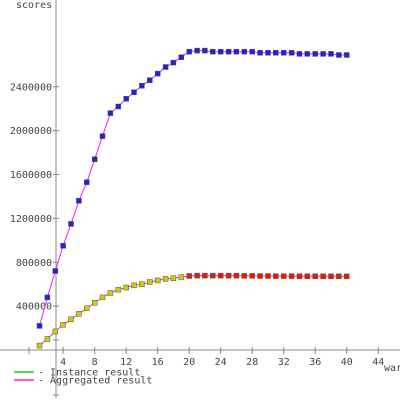 Image resolution: width=400 pixels, height=400 pixels. Describe the element at coordinates (252, 362) in the screenshot. I see `x-tick-label: 28` at that location.